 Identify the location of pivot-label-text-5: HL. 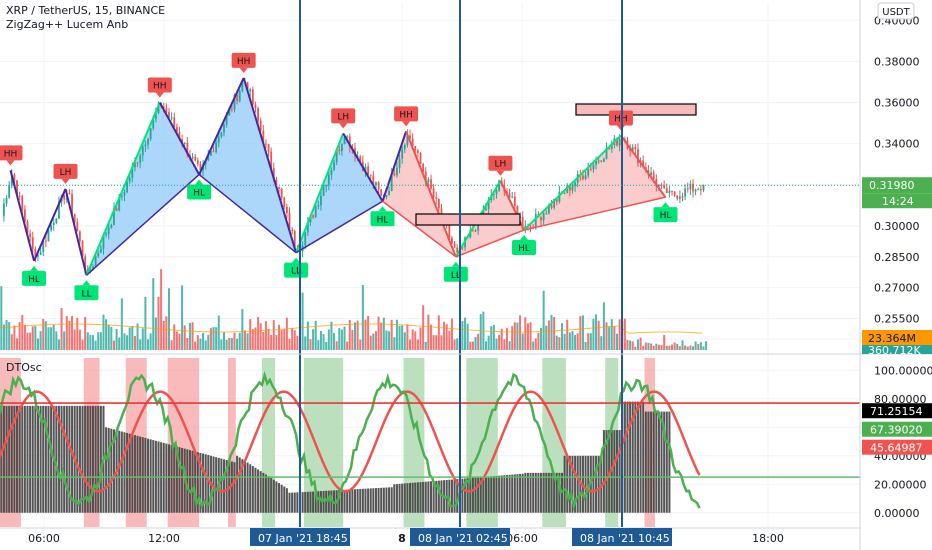
(199, 194).